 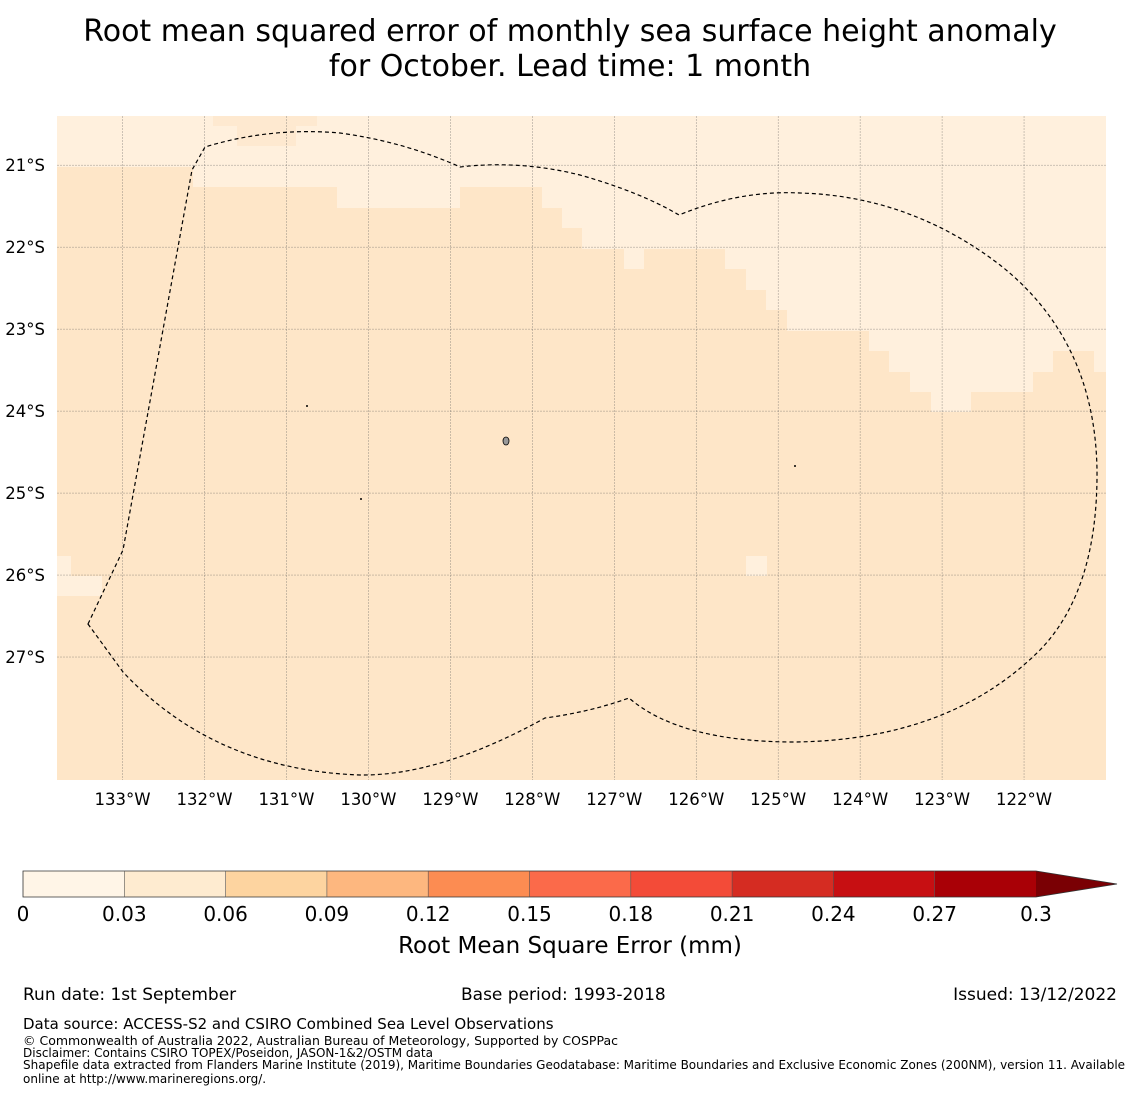 I want to click on latitude-tick-label: 24°S, so click(x=25, y=411).